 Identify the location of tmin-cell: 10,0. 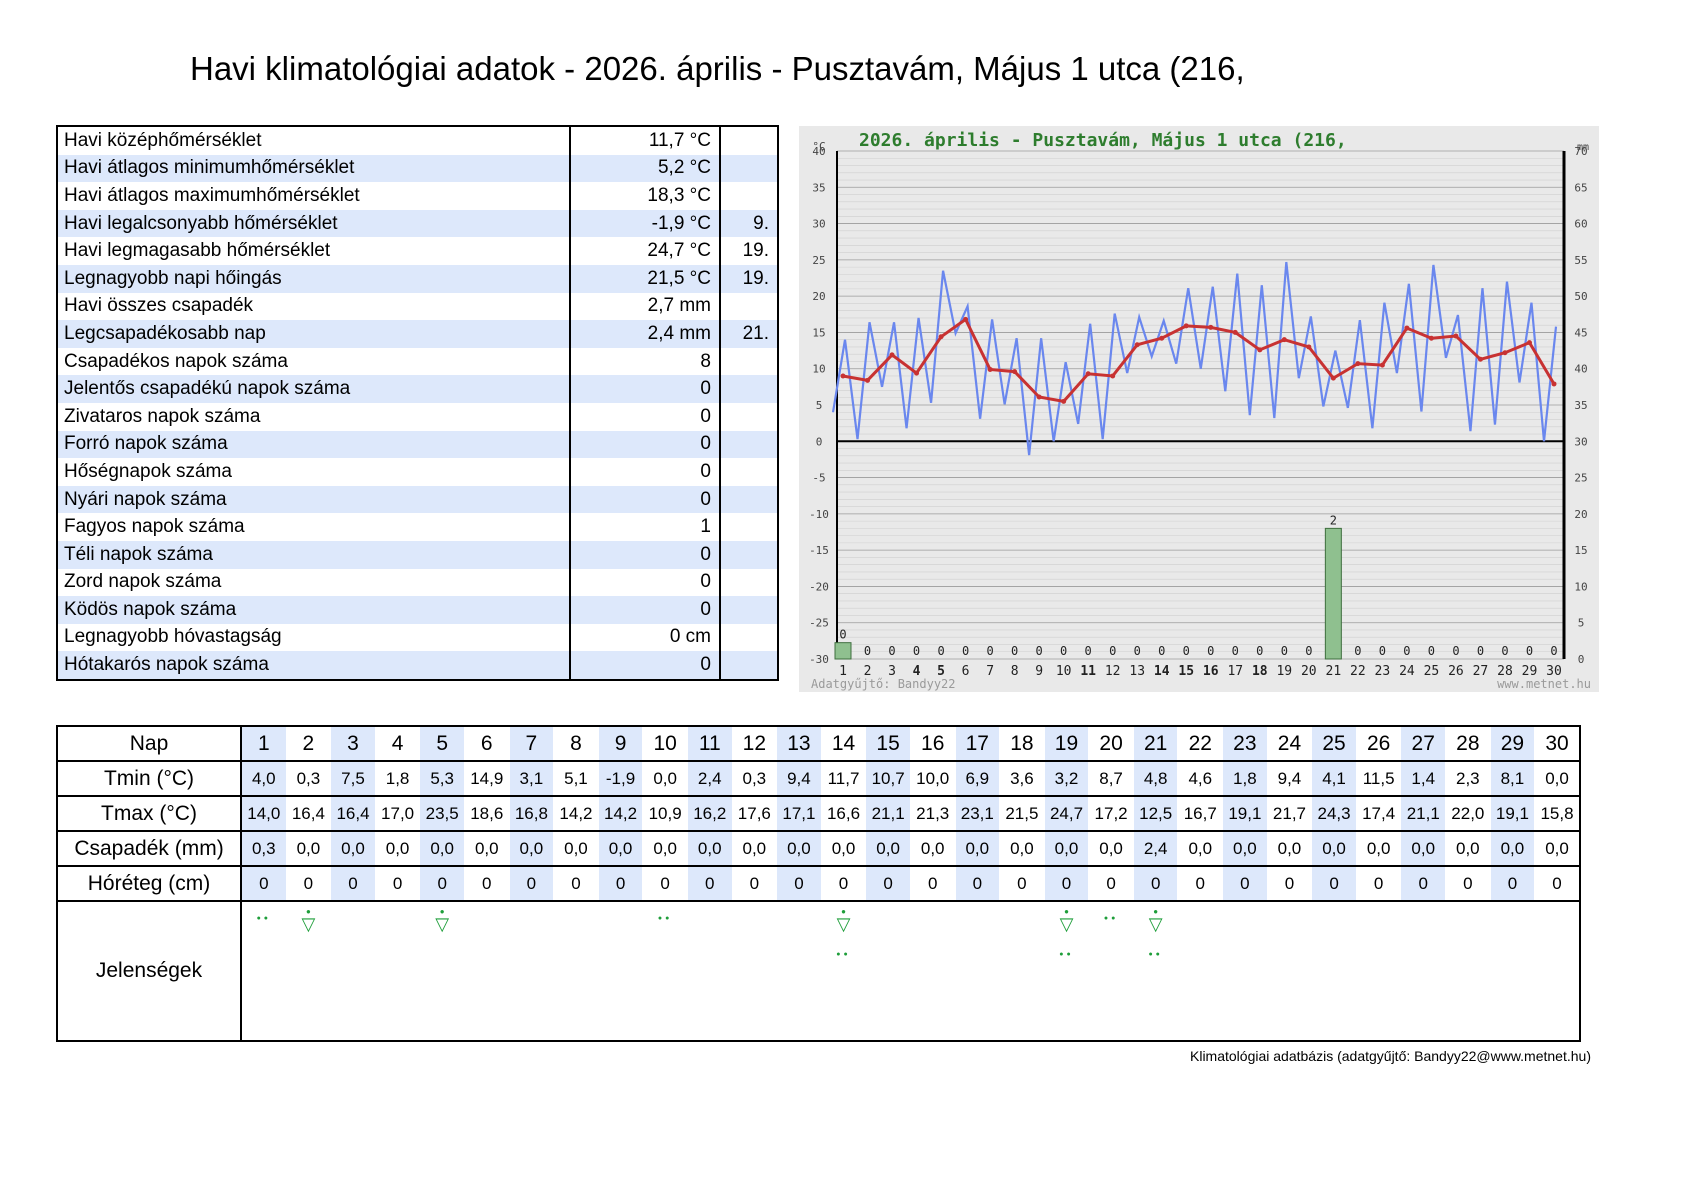
(933, 779).